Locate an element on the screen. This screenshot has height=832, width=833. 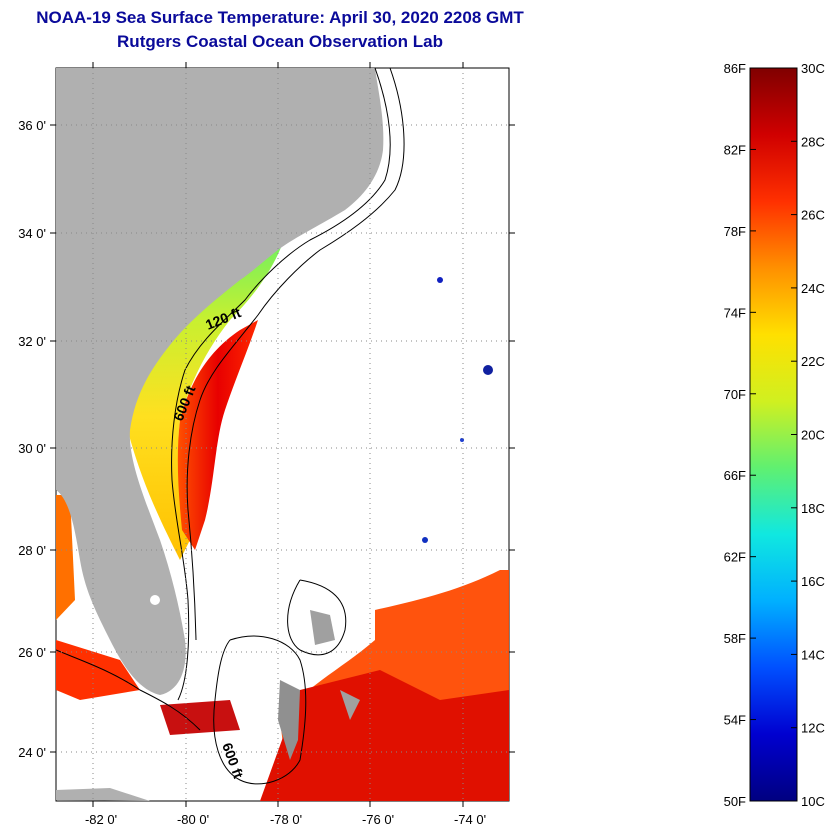
isobath-little-bahama-bank is located at coordinates (317, 617).